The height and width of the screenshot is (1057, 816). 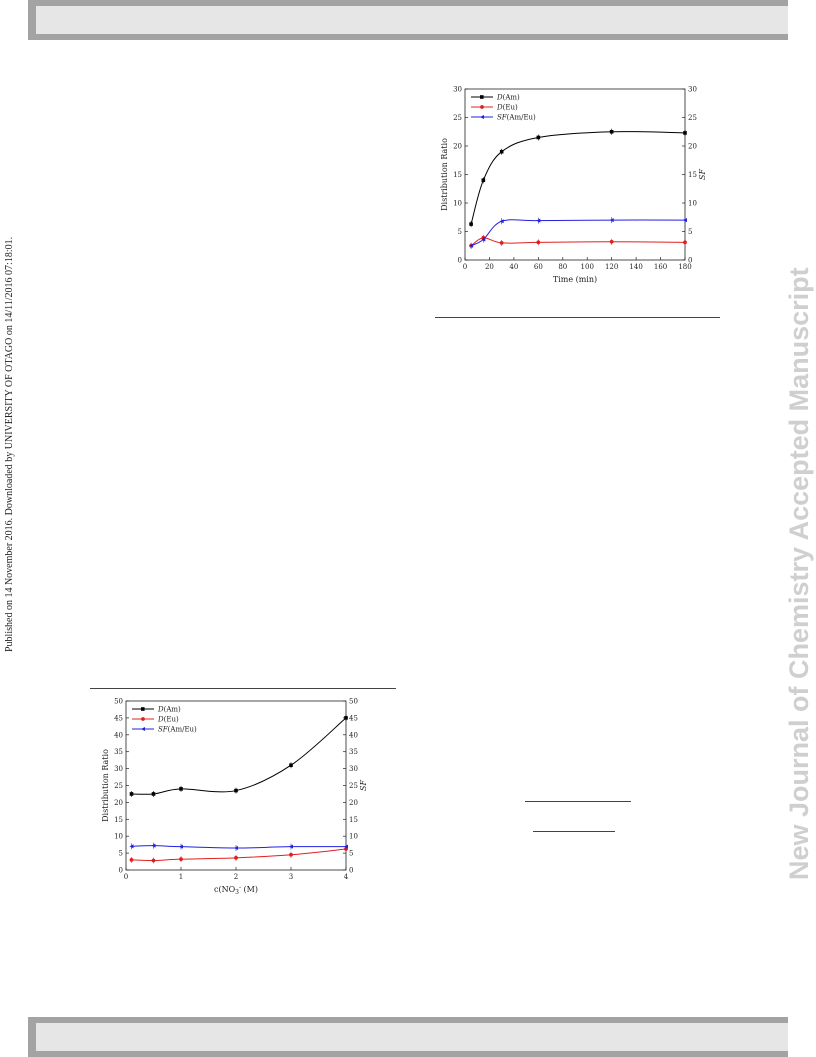 What do you see at coordinates (611, 267) in the screenshot?
I see `time-xtick-label-6: 120` at bounding box center [611, 267].